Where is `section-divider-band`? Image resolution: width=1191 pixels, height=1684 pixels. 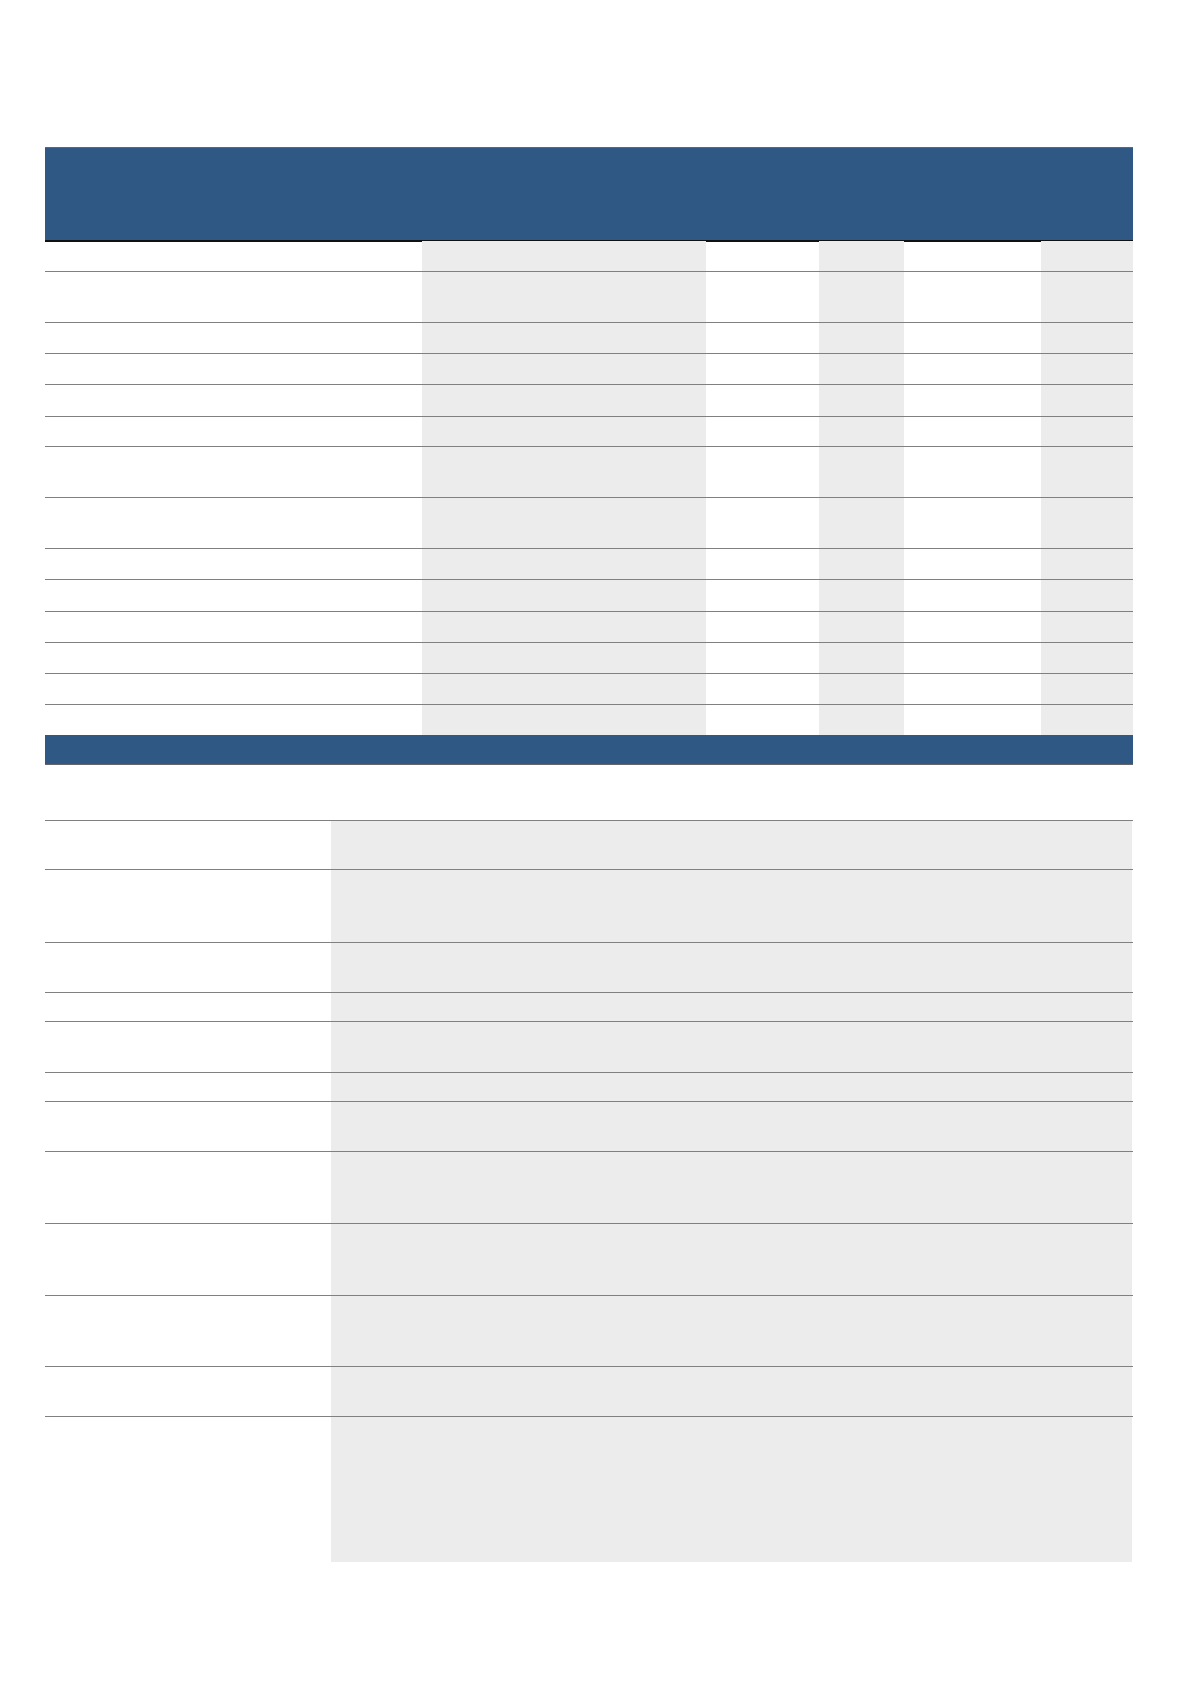
section-divider-band is located at coordinates (589, 750).